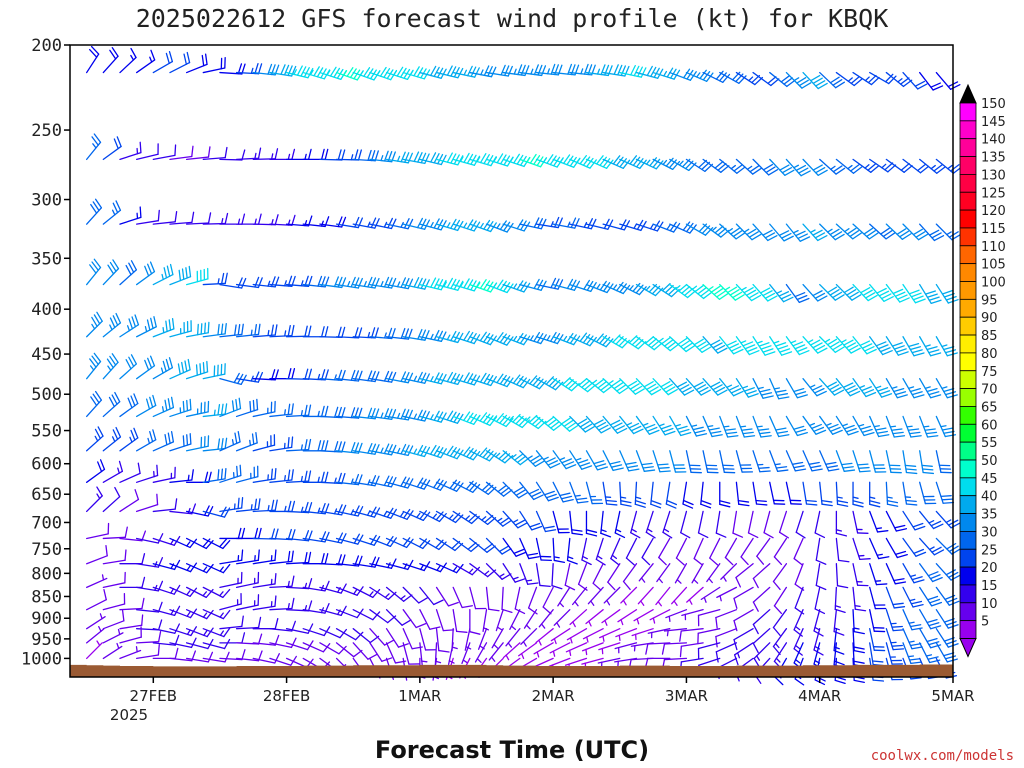 The image size is (1024, 768). Describe the element at coordinates (46, 259) in the screenshot. I see `y-tick-label: 350` at that location.